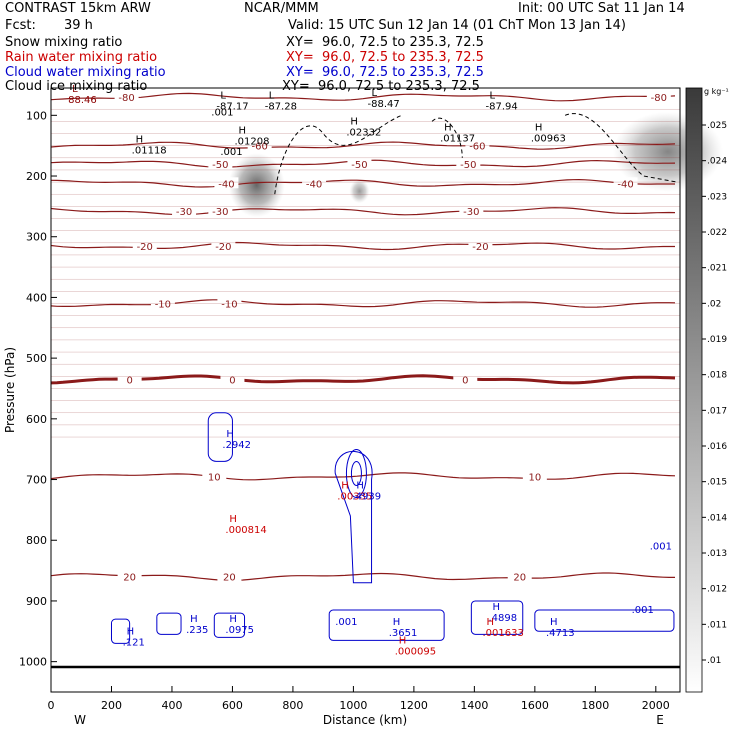  What do you see at coordinates (717, 411) in the screenshot?
I see `colorbar-label: .017` at bounding box center [717, 411].